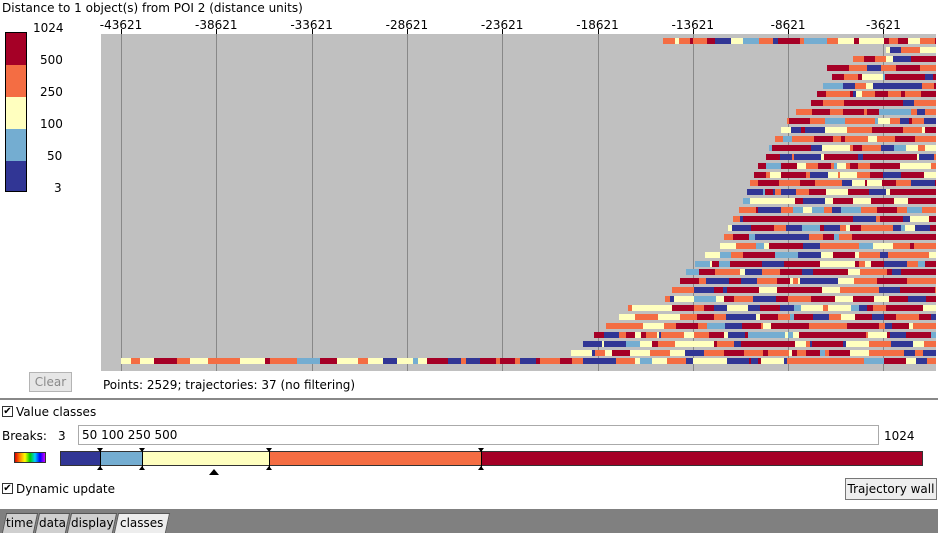 This screenshot has width=938, height=533. I want to click on palette-icon, so click(30, 457).